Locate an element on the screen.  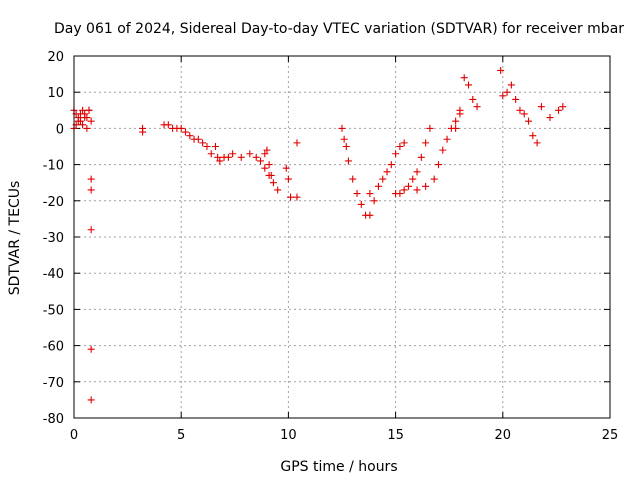
y-tick-label: 10 is located at coordinates (55, 93).